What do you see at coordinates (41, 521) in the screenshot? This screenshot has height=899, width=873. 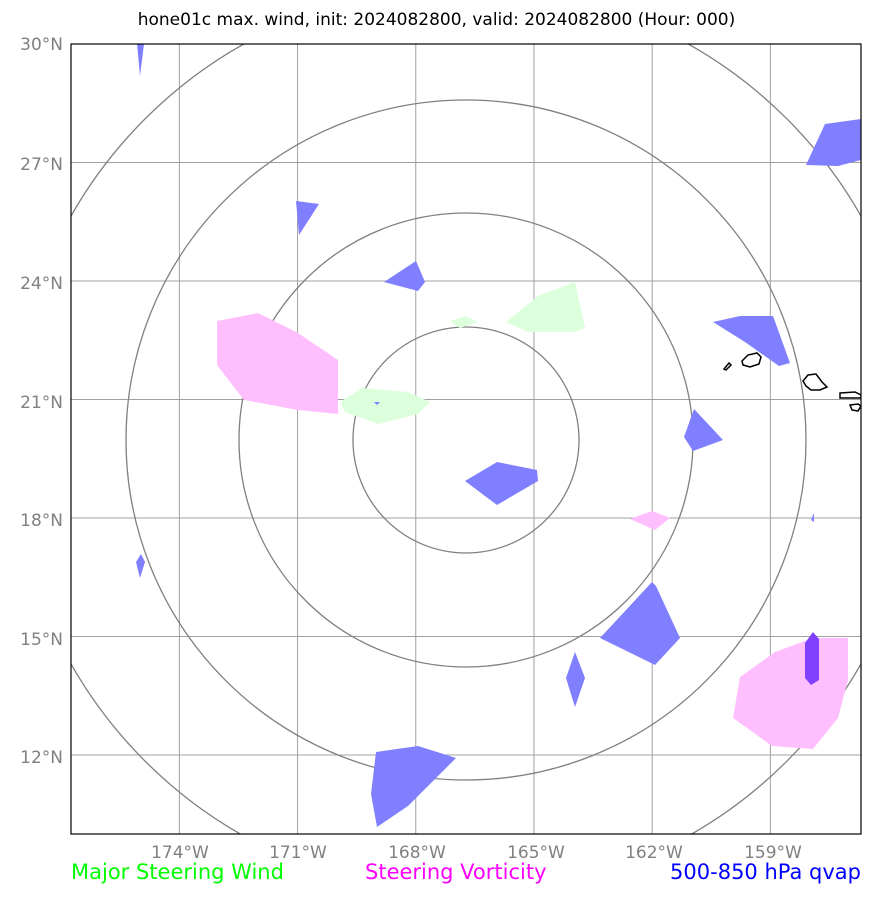 I see `lat-label-18n: 18°N` at bounding box center [41, 521].